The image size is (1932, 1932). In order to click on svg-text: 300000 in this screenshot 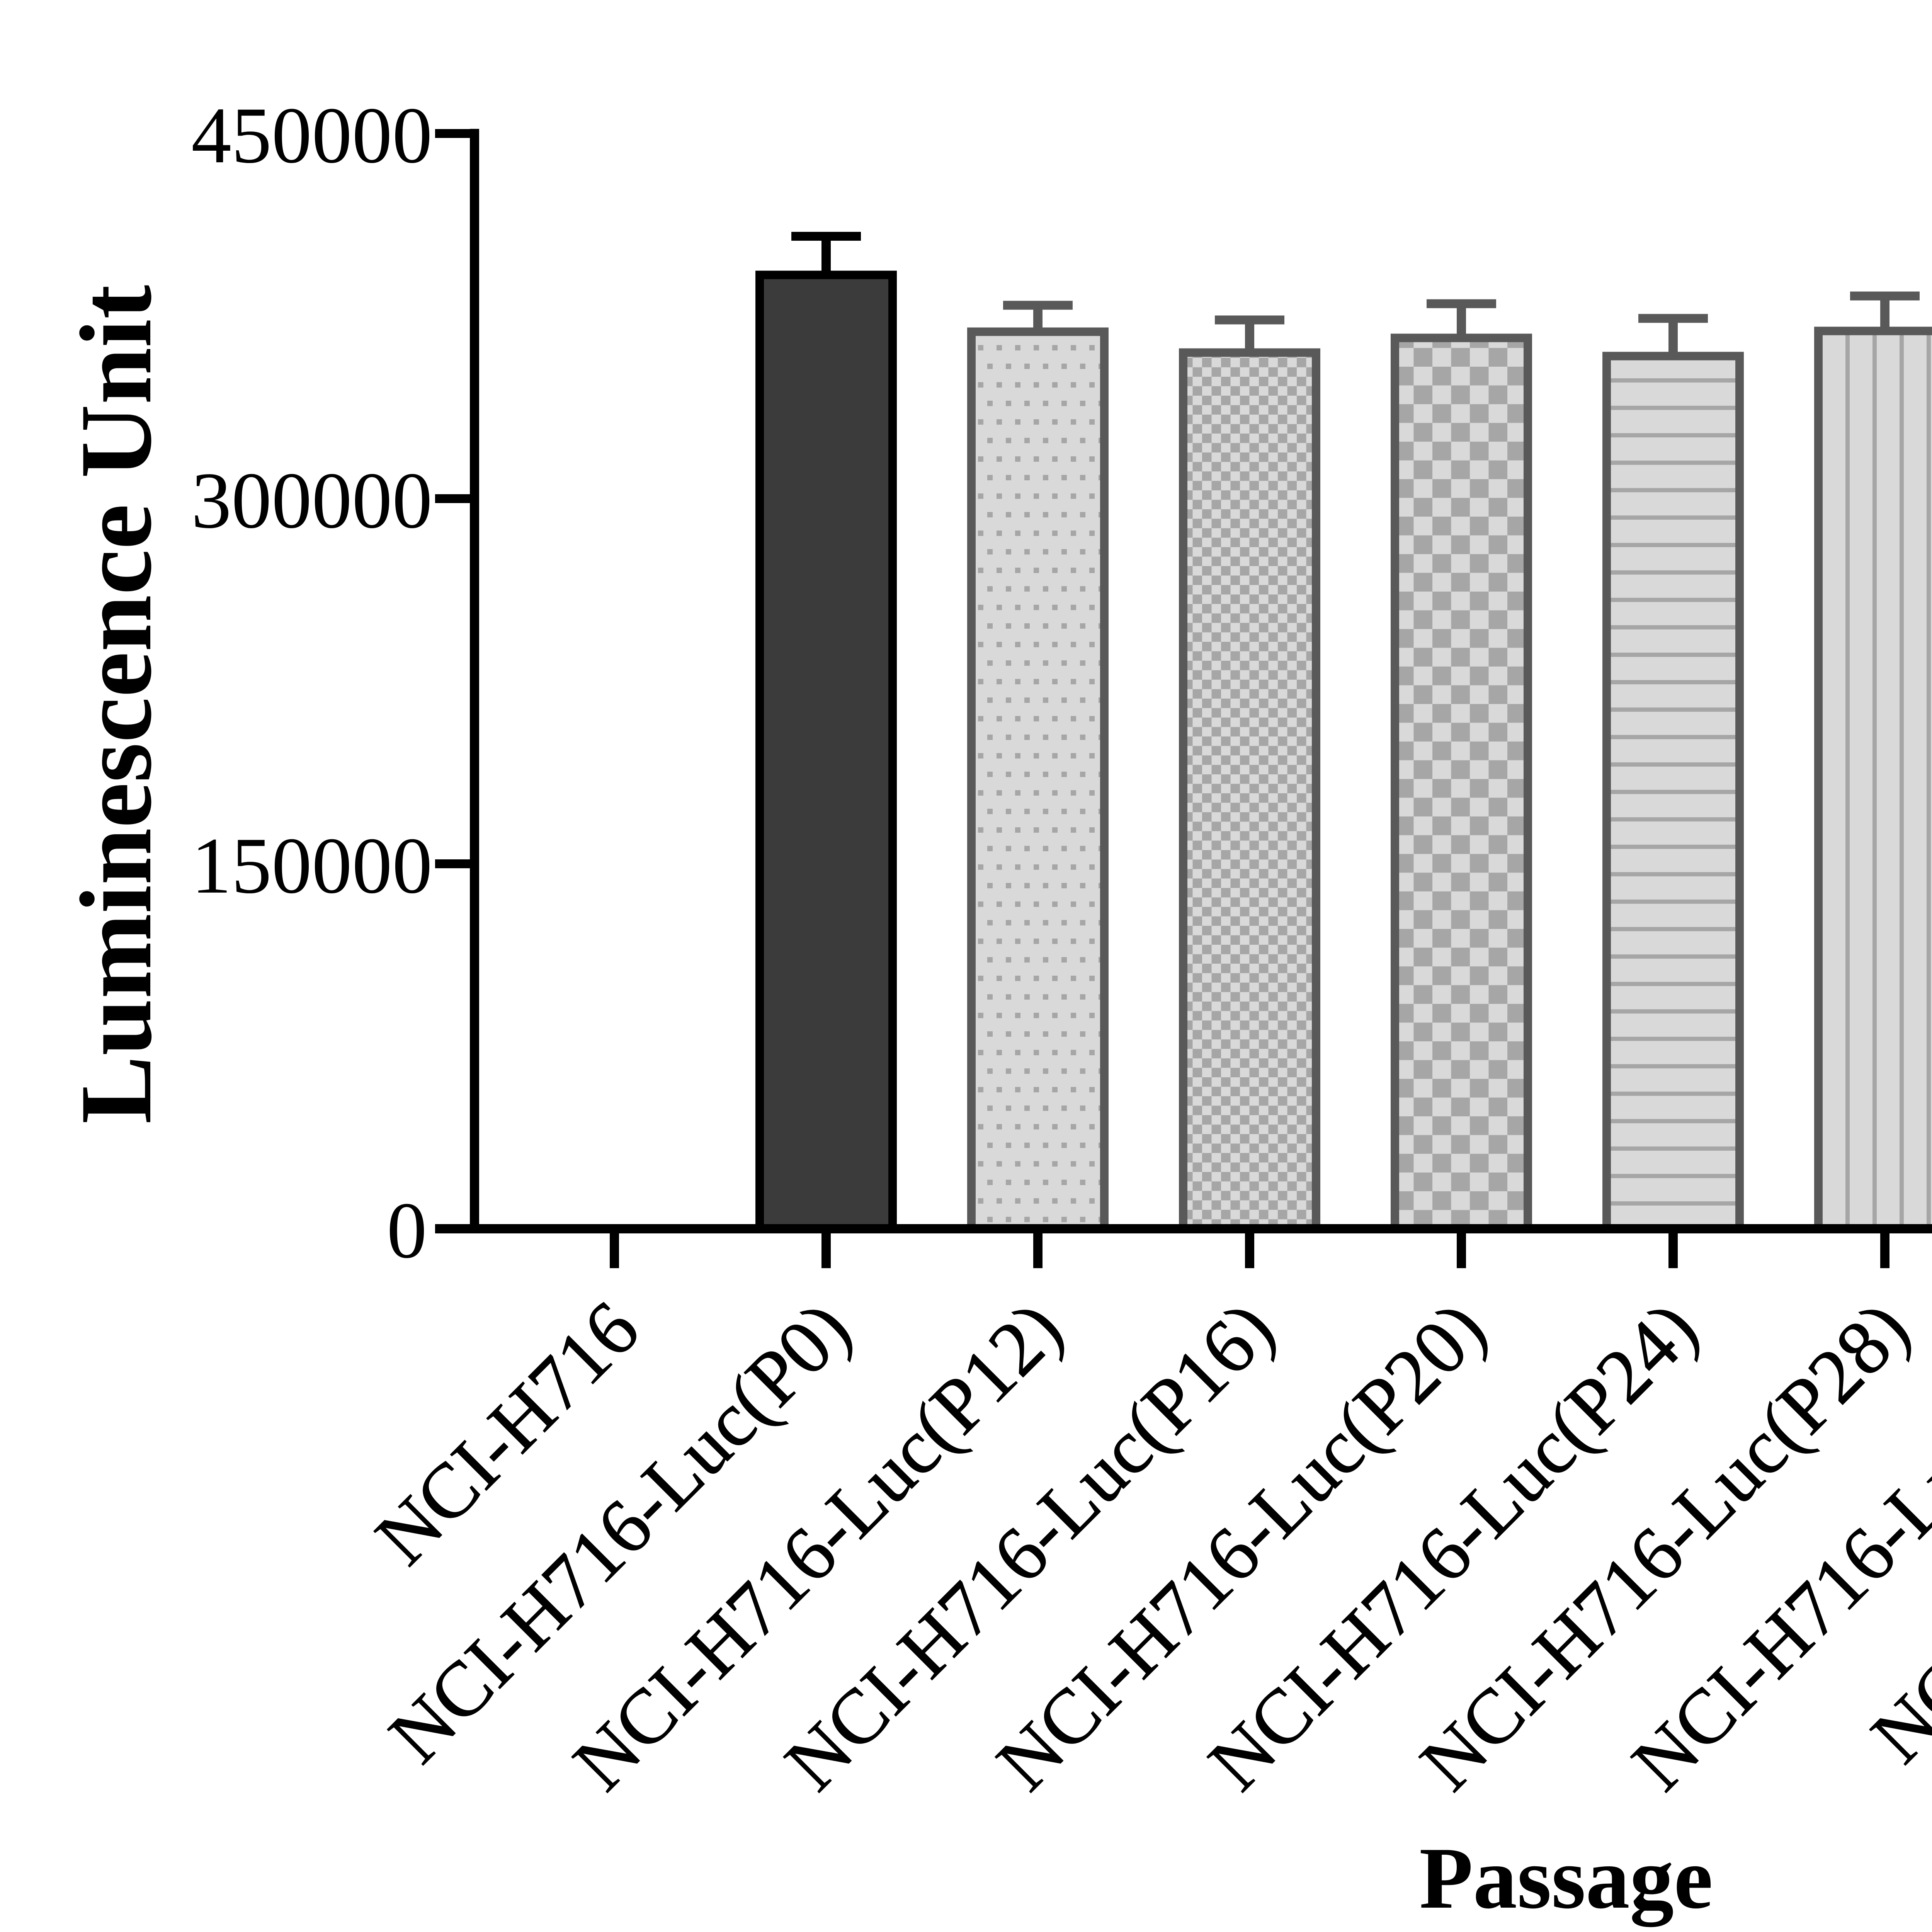, I will do `click(312, 500)`.